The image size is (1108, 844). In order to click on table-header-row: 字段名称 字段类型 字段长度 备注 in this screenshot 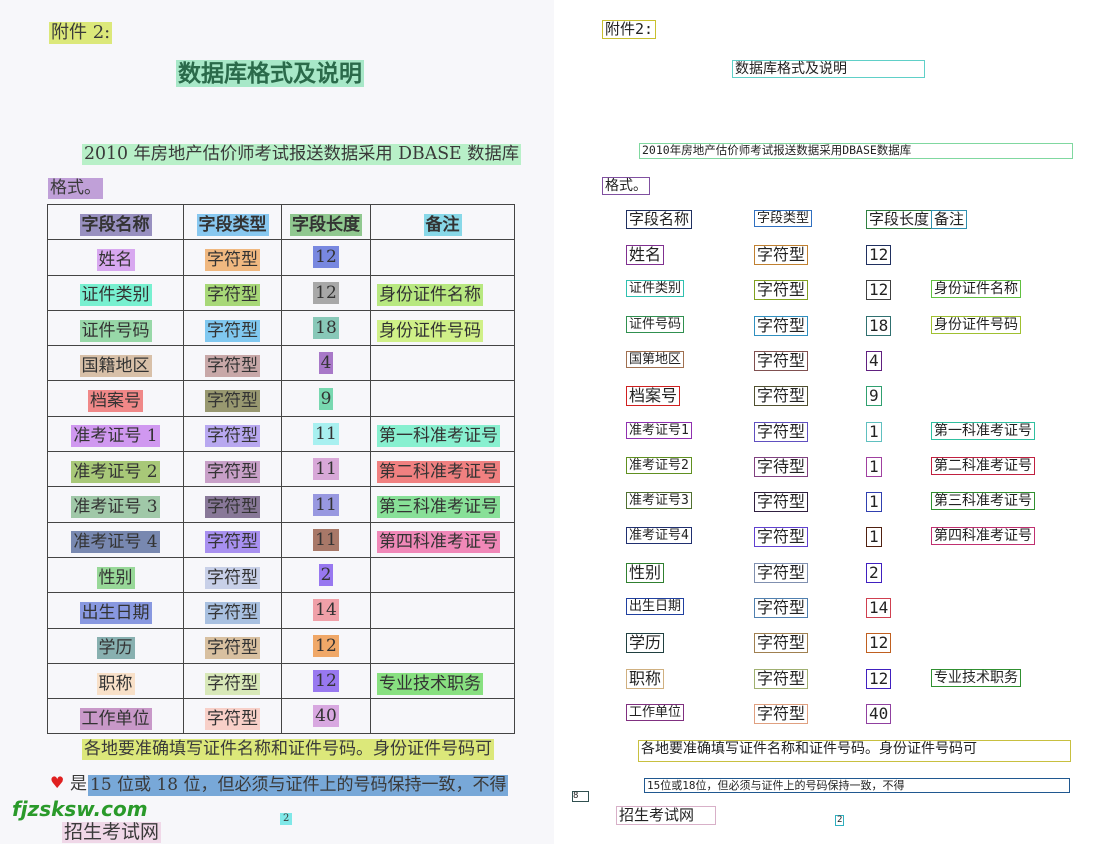, I will do `click(281, 222)`.